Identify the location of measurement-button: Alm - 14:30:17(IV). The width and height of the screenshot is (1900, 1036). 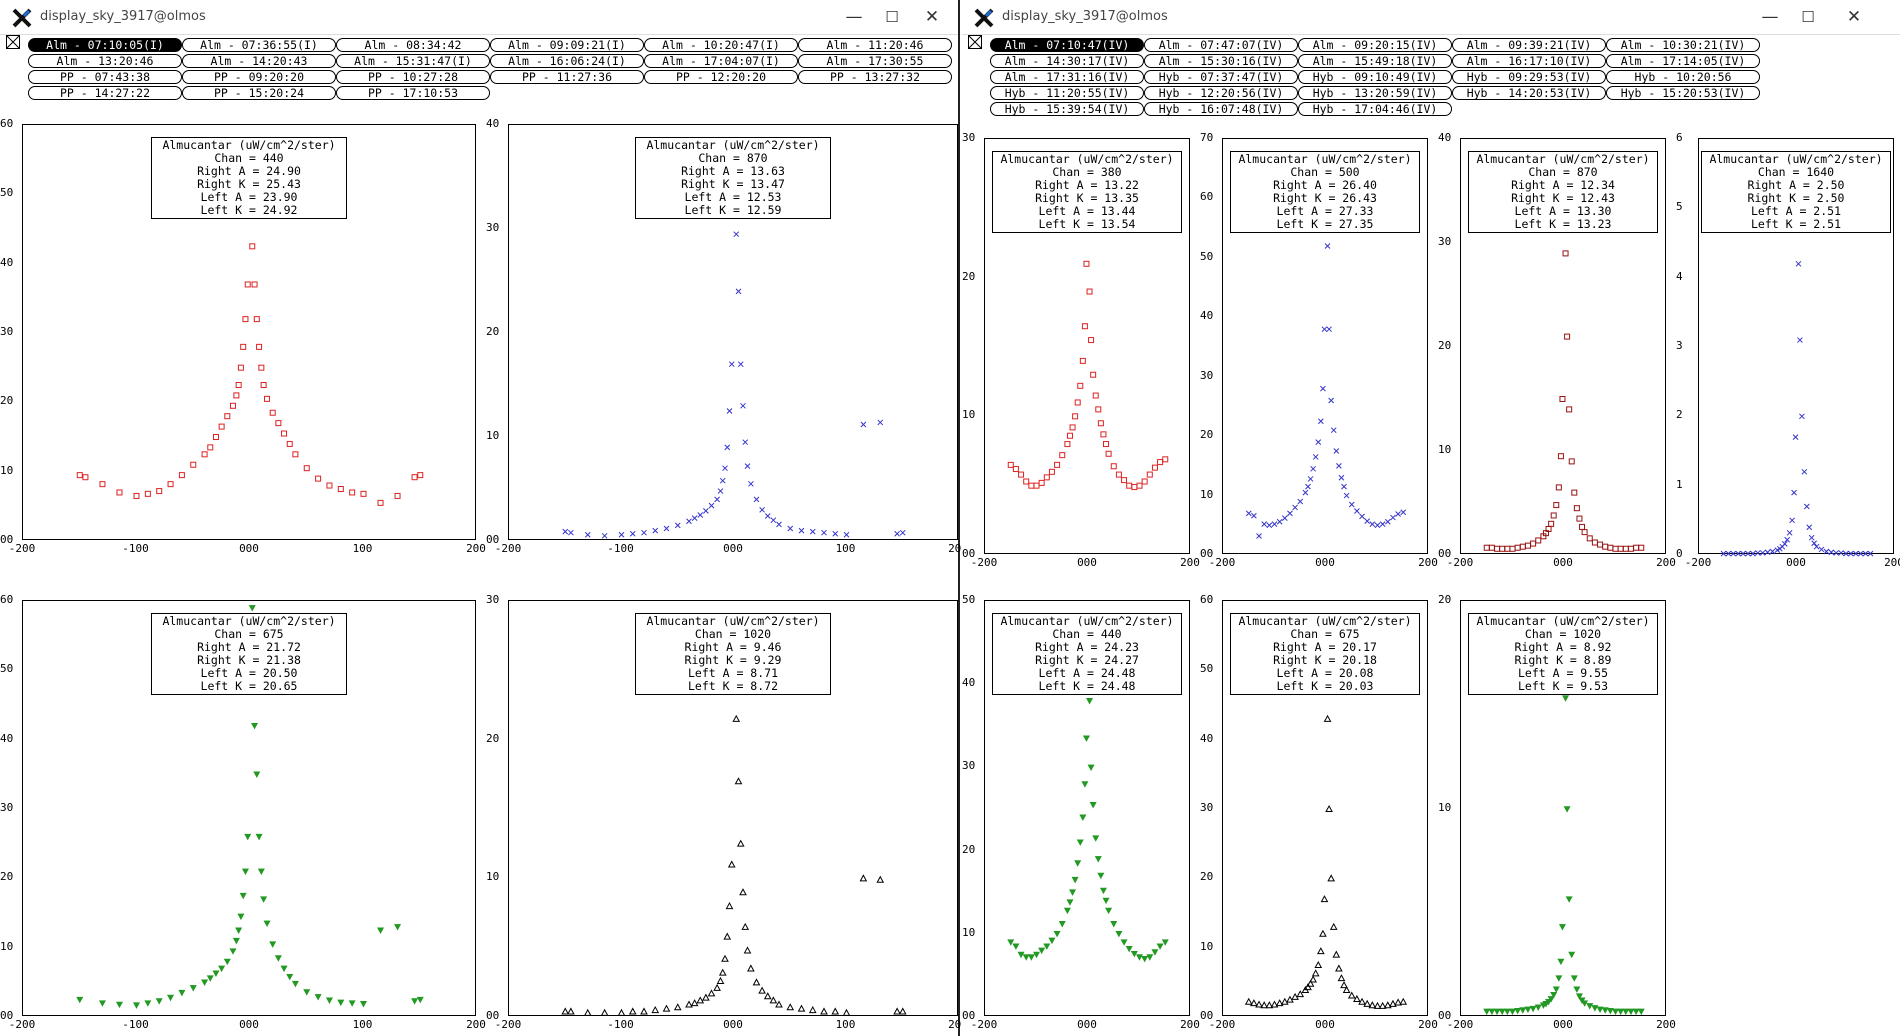
(1067, 61).